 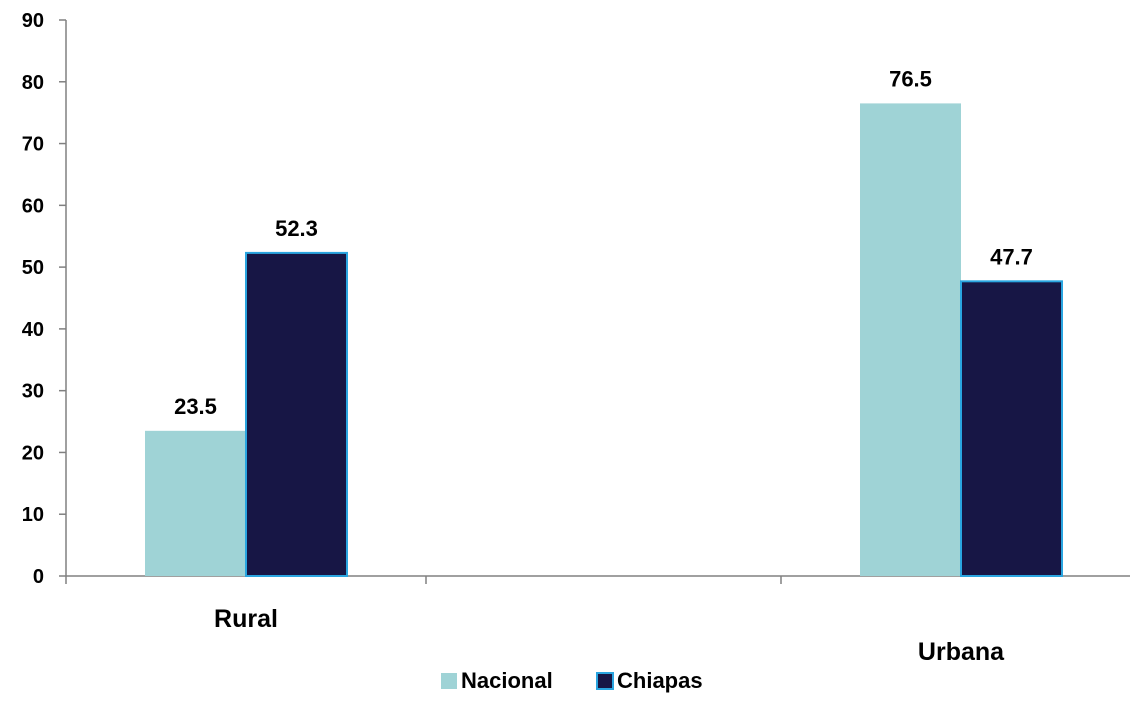 I want to click on y-tick-label: 60, so click(x=33, y=206).